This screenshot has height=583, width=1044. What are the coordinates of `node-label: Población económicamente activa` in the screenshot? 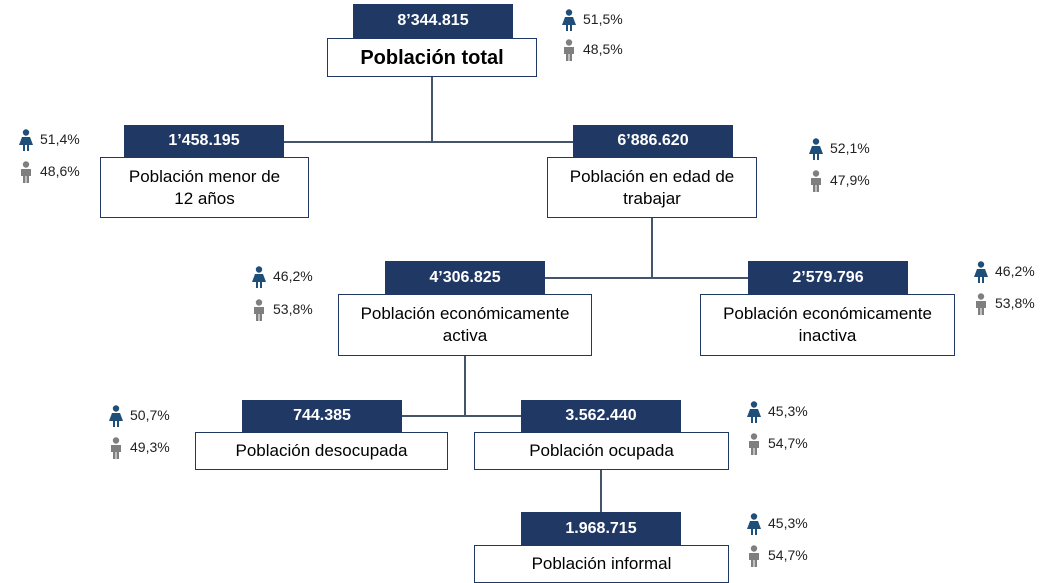 It's located at (465, 325).